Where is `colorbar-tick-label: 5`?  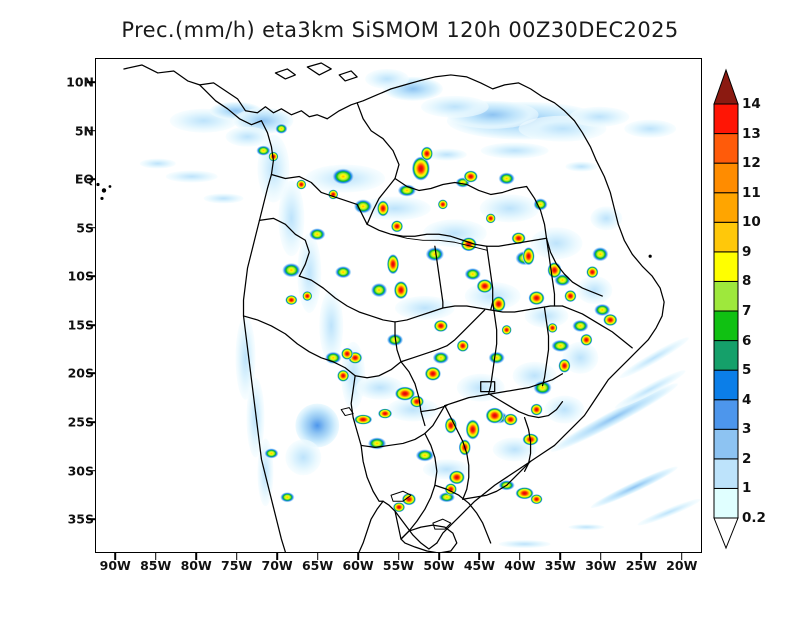 colorbar-tick-label: 5 is located at coordinates (747, 370).